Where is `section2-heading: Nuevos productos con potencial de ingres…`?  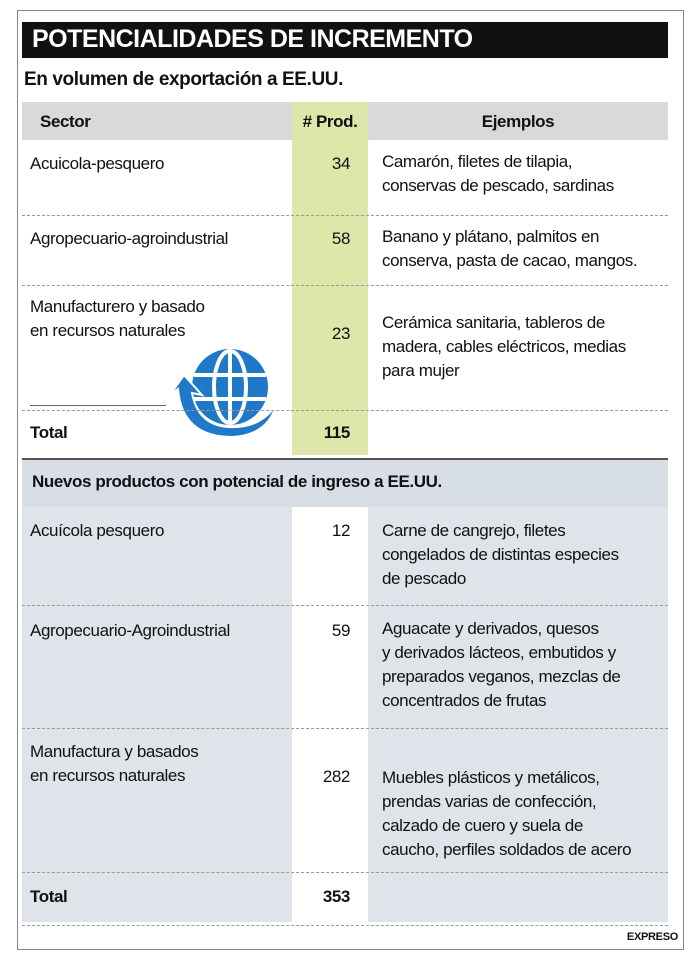
section2-heading: Nuevos productos con potencial de ingres… is located at coordinates (237, 481).